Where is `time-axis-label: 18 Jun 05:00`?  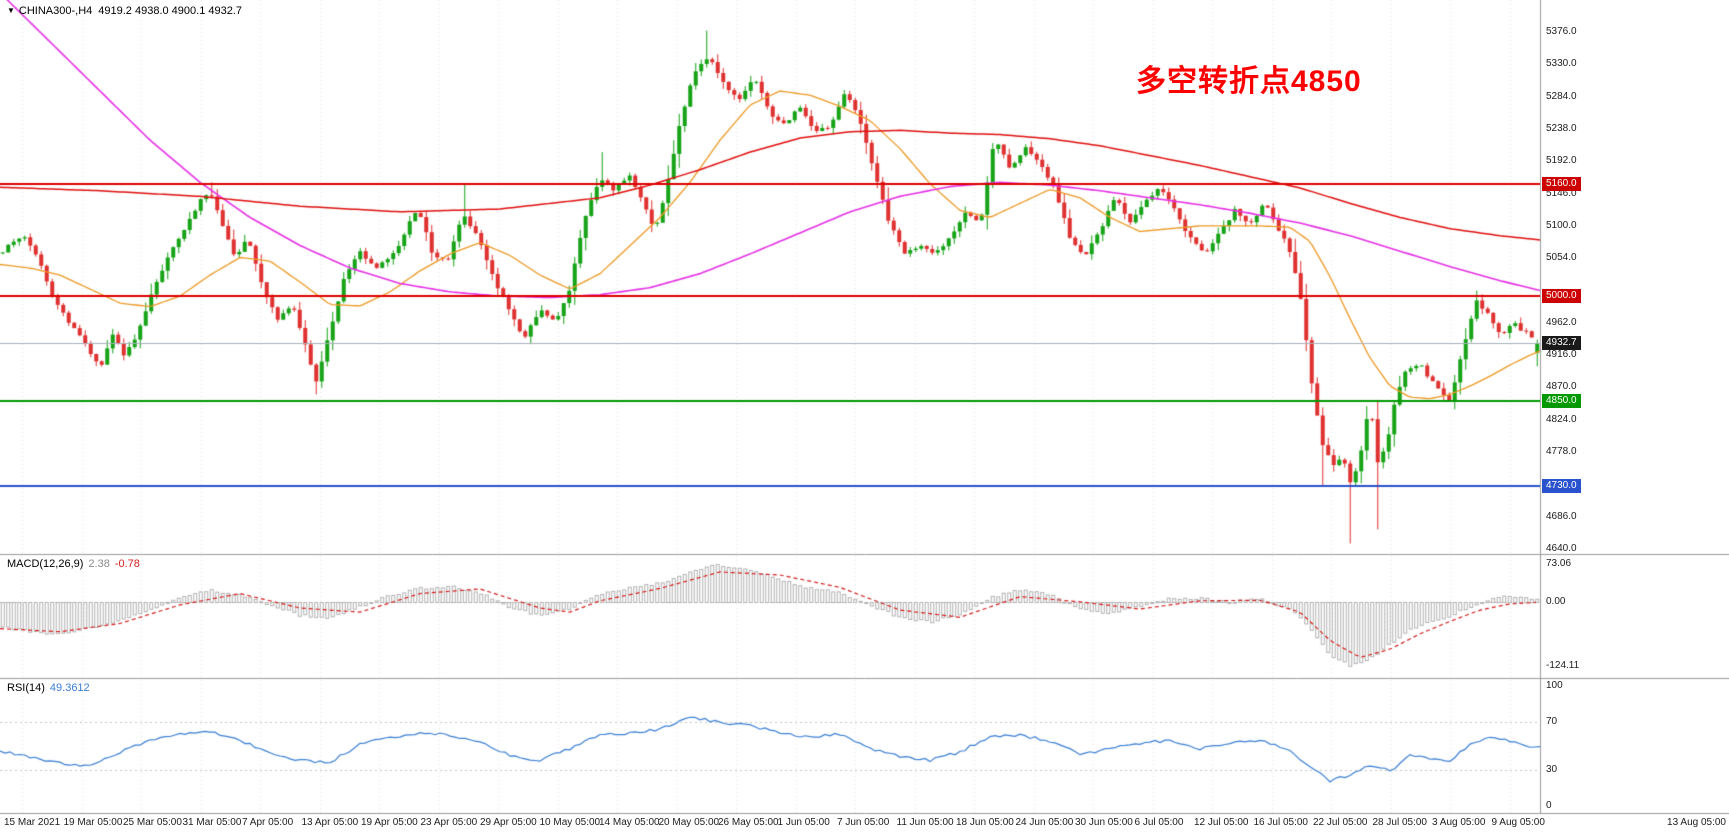 time-axis-label: 18 Jun 05:00 is located at coordinates (985, 822).